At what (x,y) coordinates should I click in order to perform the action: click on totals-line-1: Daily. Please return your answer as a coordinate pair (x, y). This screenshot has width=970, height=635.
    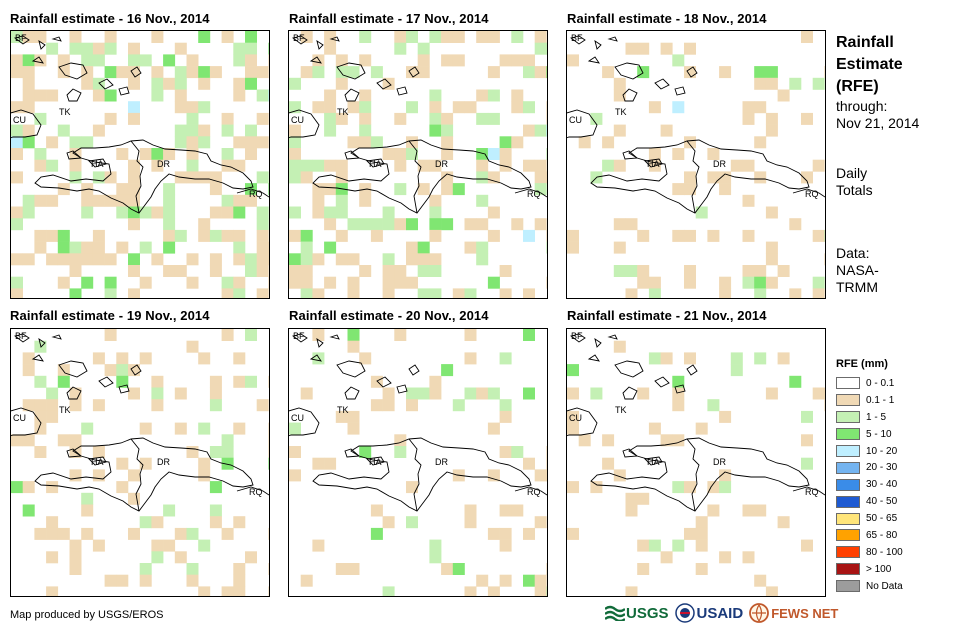
    Looking at the image, I should click on (852, 173).